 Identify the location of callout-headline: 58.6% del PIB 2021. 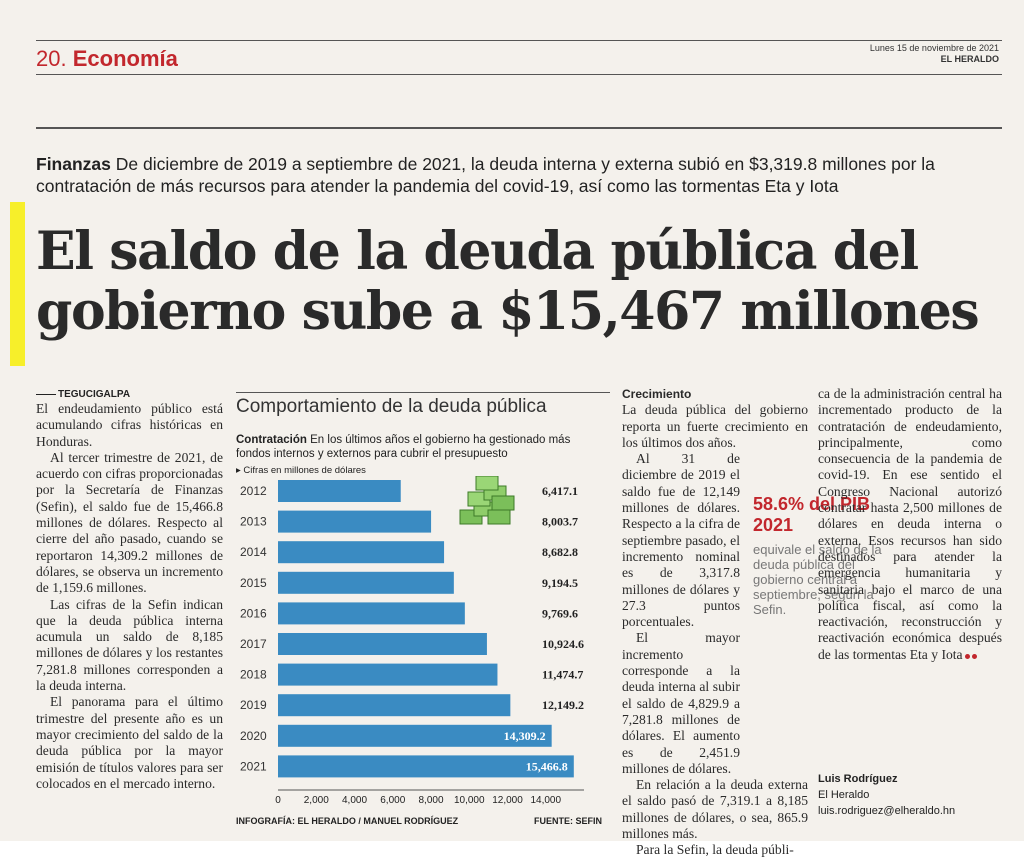
(818, 515).